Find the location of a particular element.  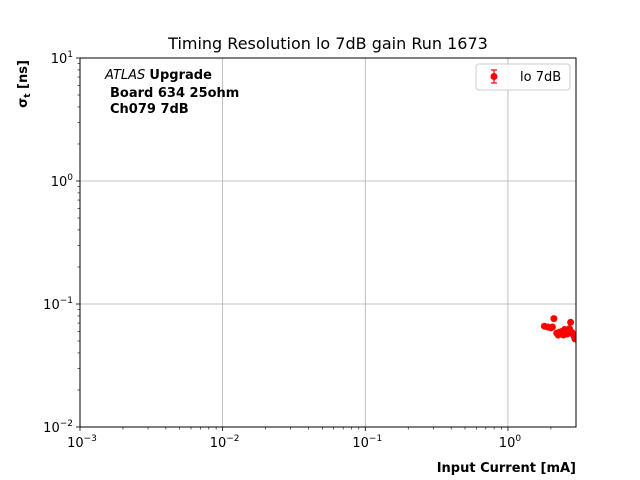

data-points is located at coordinates (558, 329).